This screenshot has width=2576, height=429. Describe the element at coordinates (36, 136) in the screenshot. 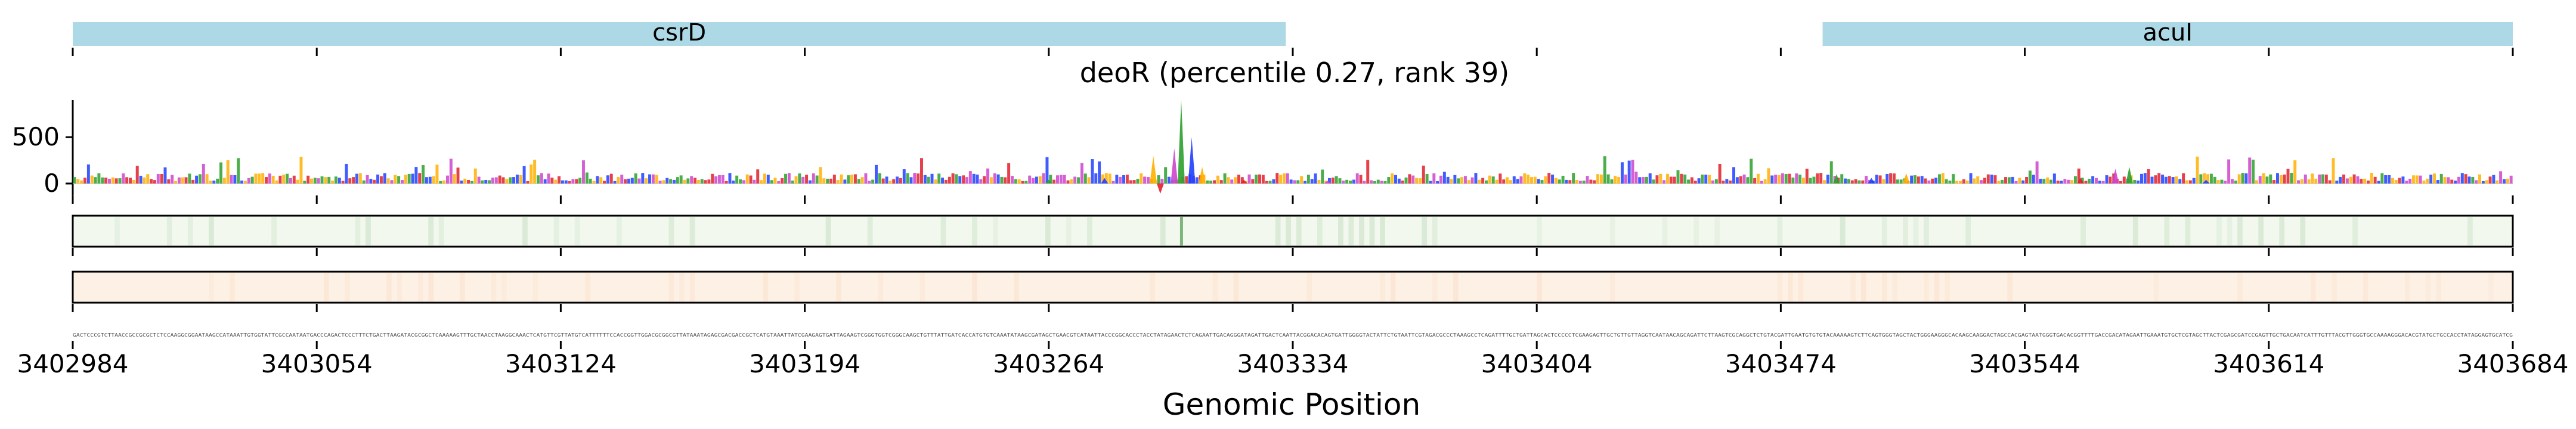

I see `y-tick-label: 500` at that location.